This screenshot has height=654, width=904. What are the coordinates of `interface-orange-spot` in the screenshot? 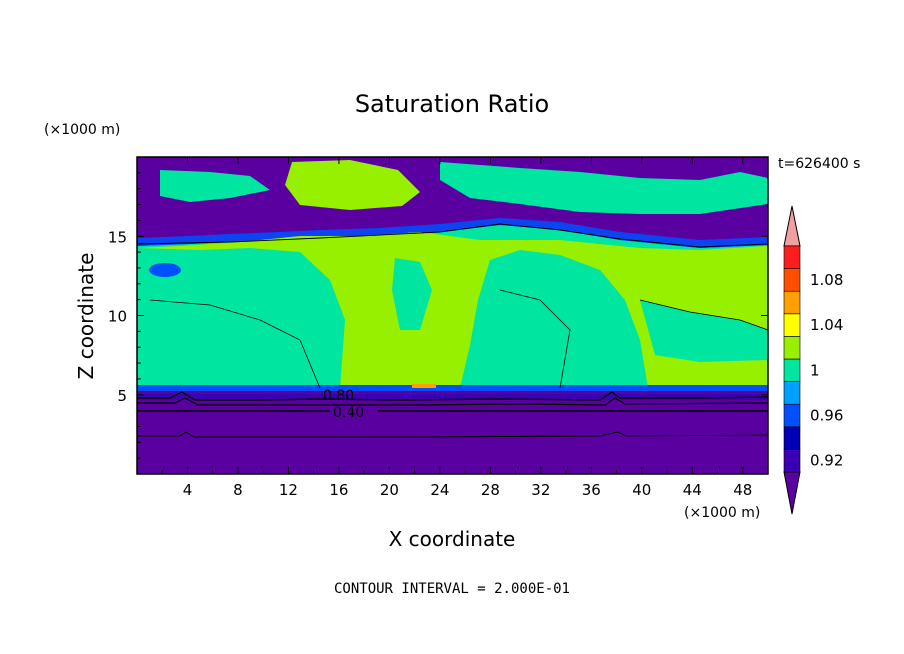 It's located at (424, 386).